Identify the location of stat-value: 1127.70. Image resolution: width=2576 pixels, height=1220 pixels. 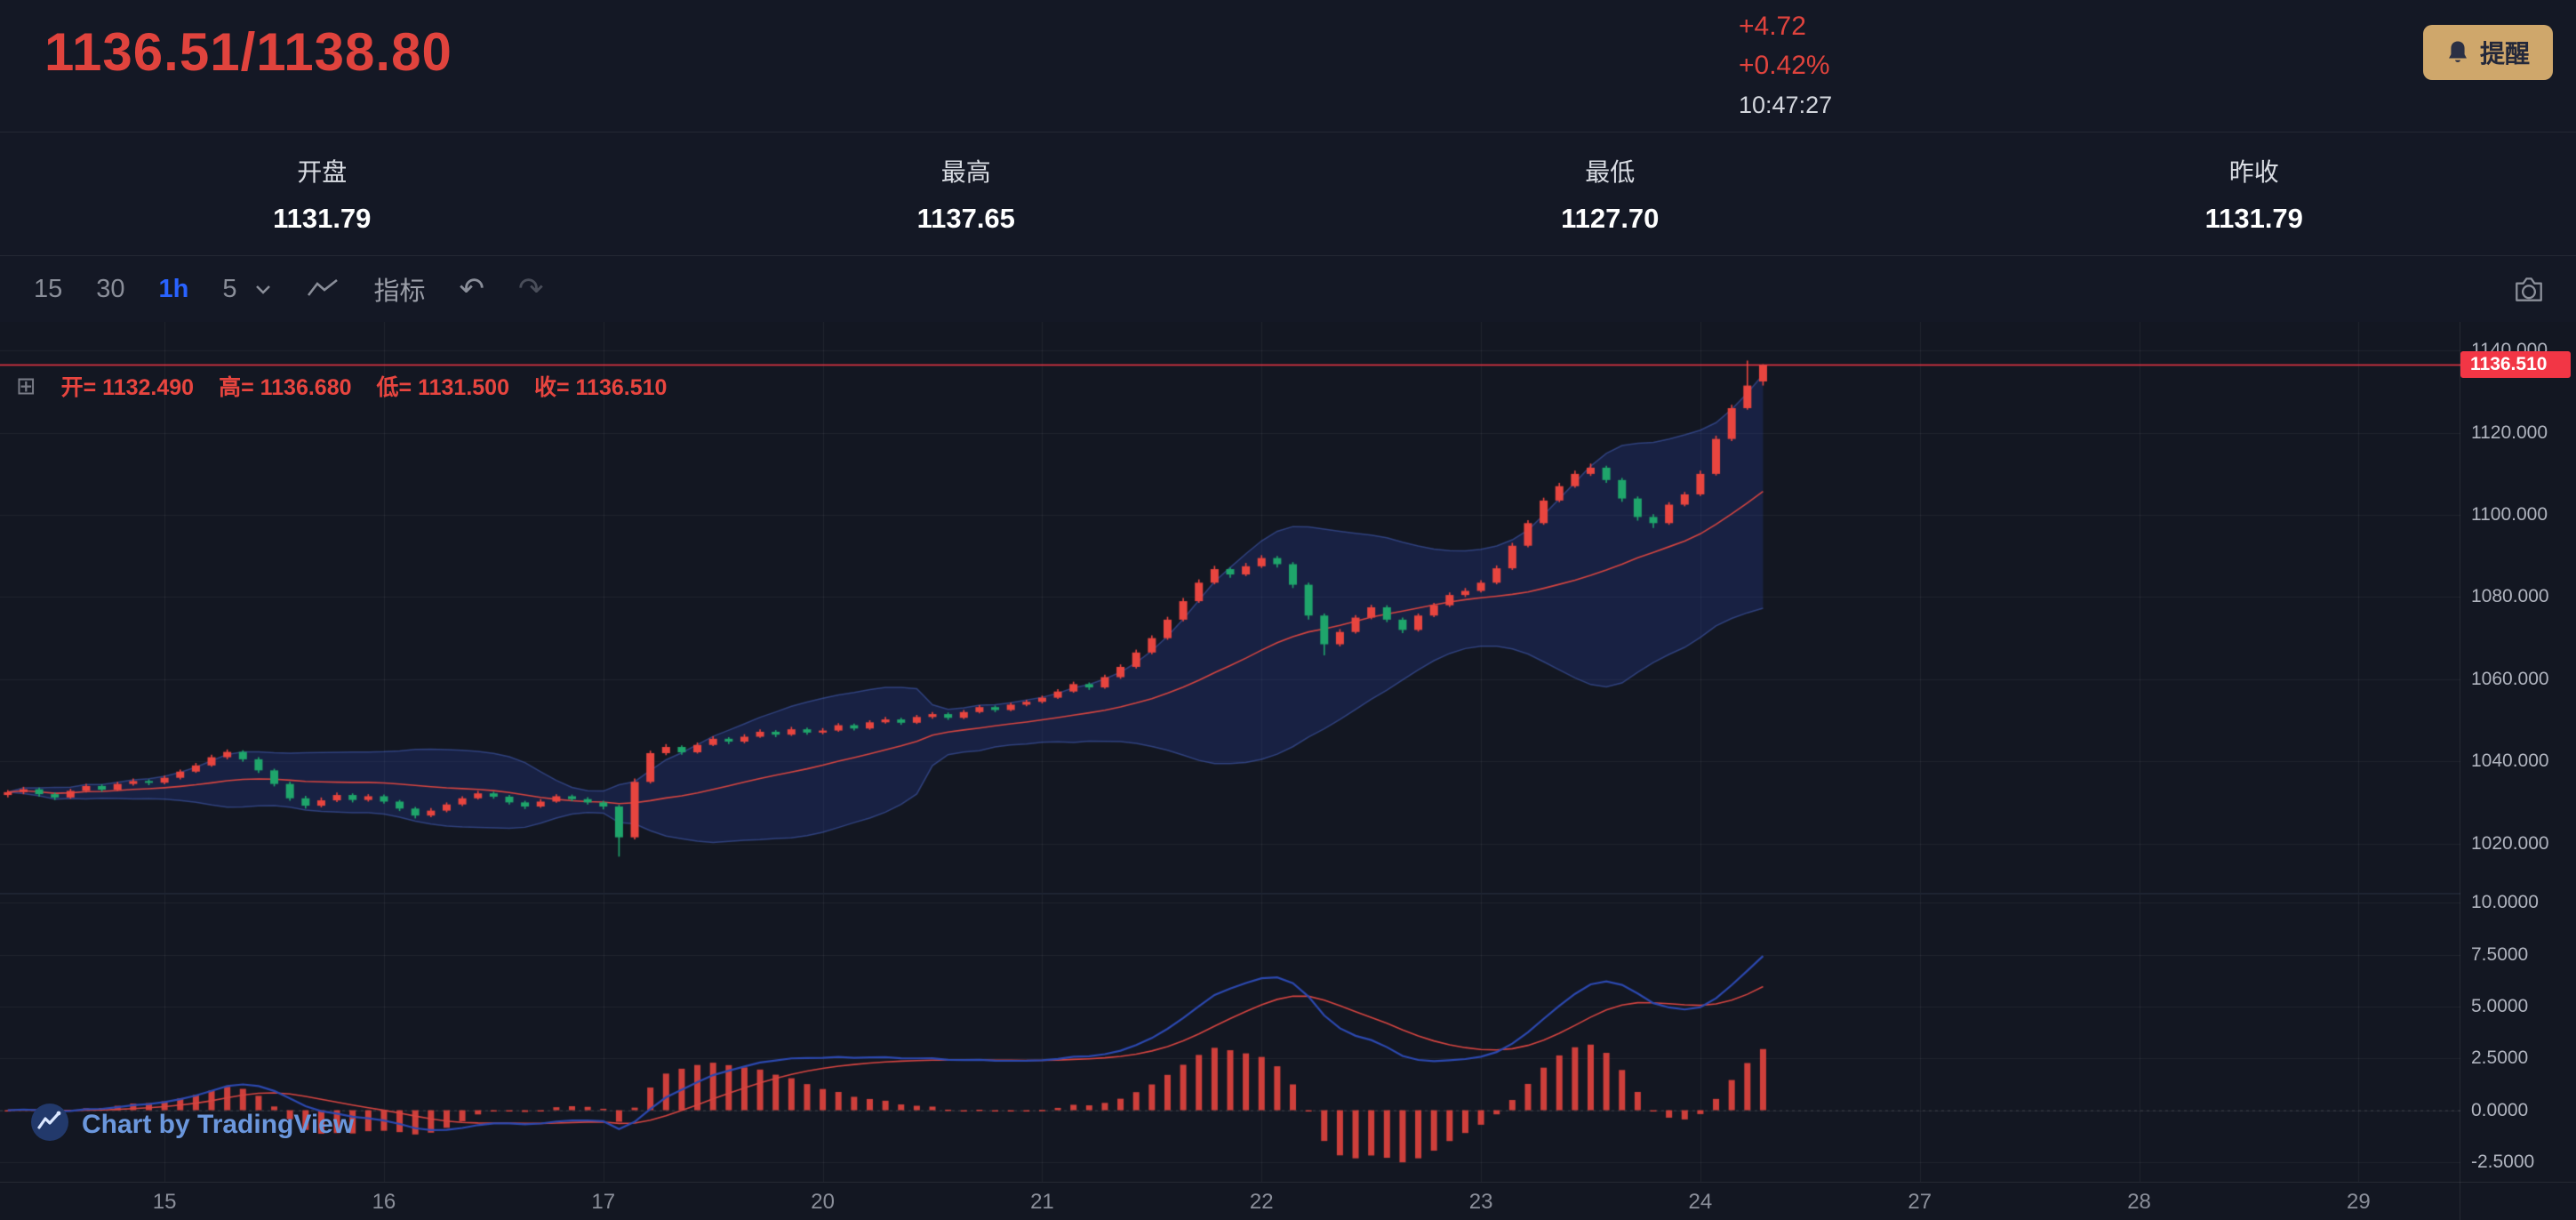
(1610, 218).